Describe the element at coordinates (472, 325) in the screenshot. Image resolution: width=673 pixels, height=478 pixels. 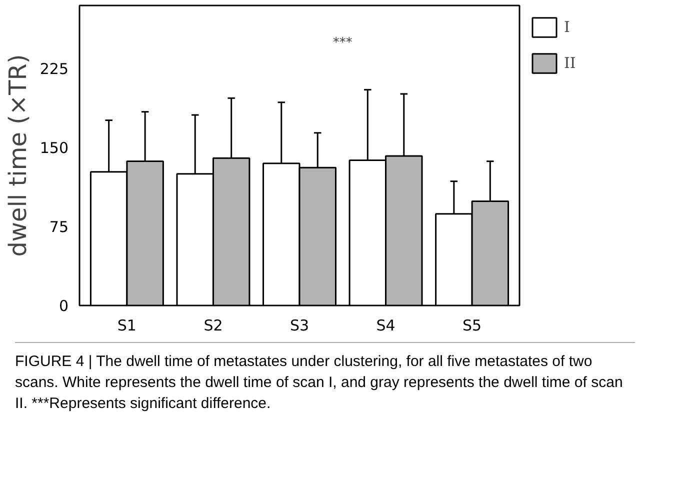
I see `x-tick-label: S5` at that location.